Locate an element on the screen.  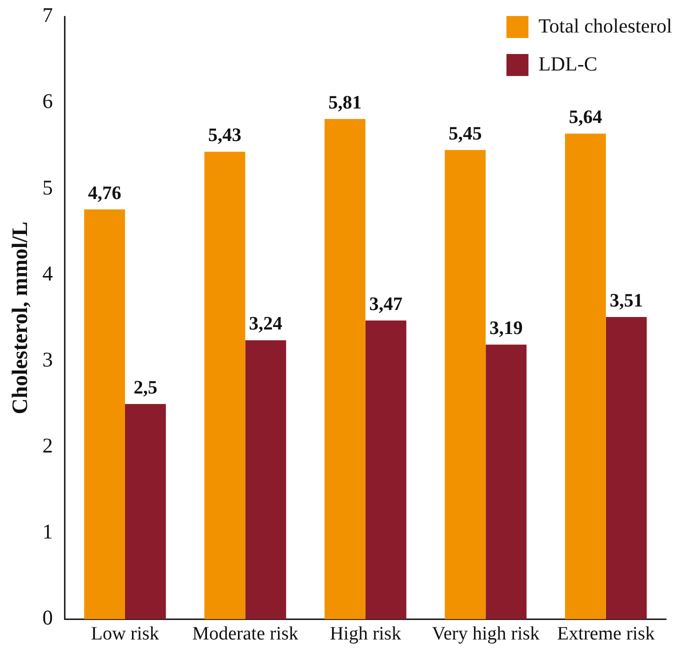
y-axis-title: Cholesterol, mmol/L is located at coordinates (19, 318).